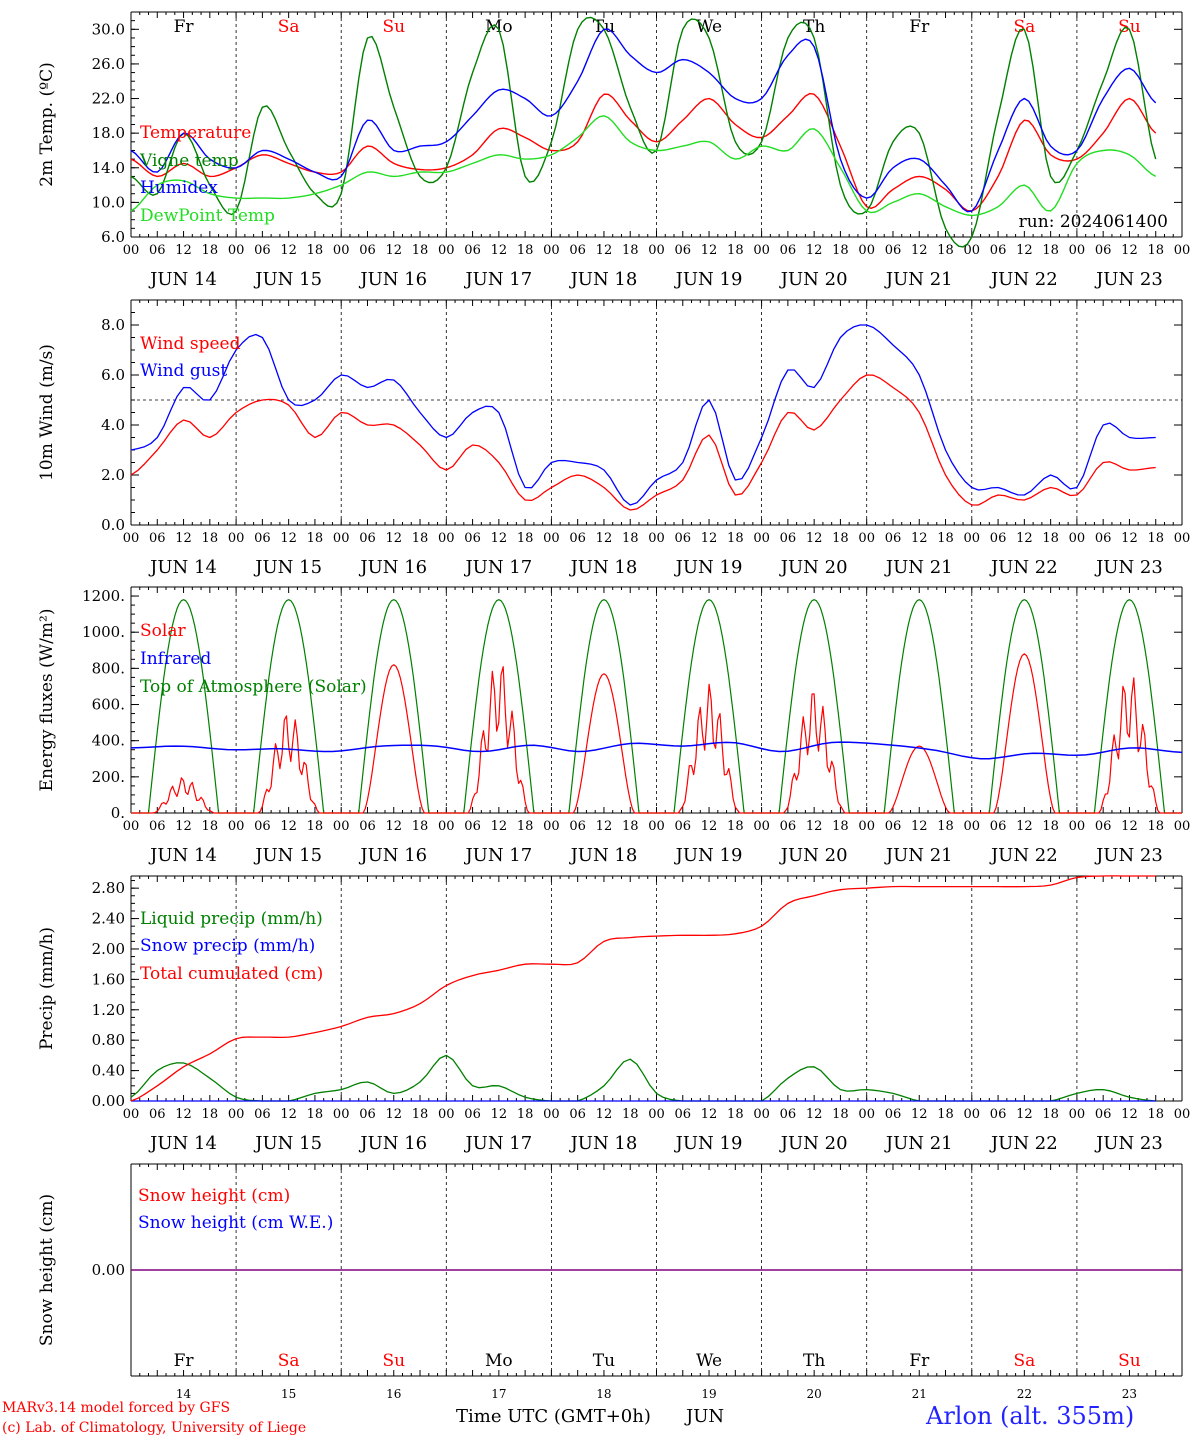 The image size is (1194, 1440). What do you see at coordinates (113, 425) in the screenshot?
I see `y-tick-label: 4.0` at bounding box center [113, 425].